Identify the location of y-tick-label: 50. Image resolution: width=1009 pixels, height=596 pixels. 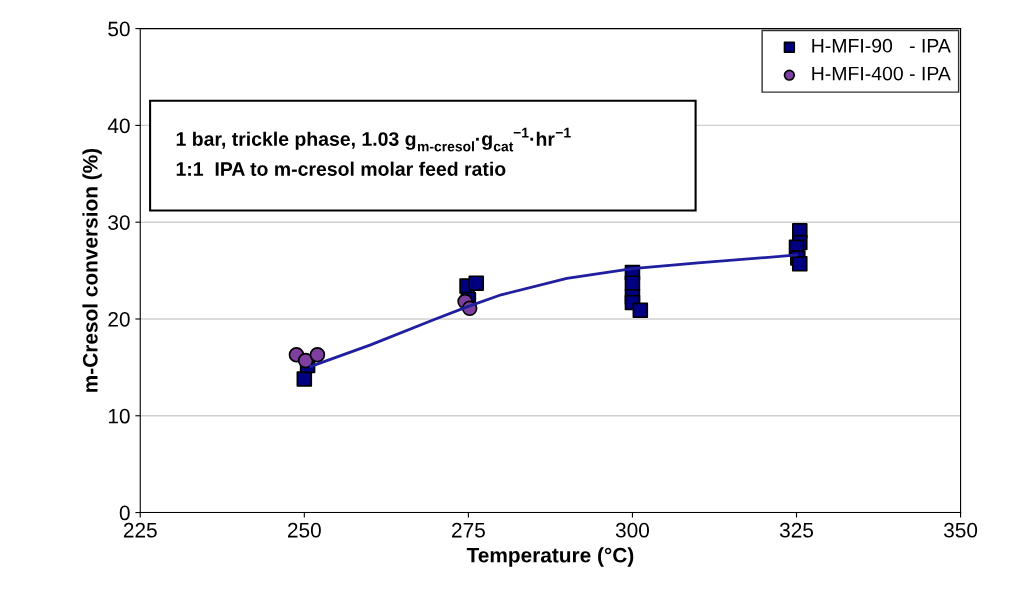
(119, 29).